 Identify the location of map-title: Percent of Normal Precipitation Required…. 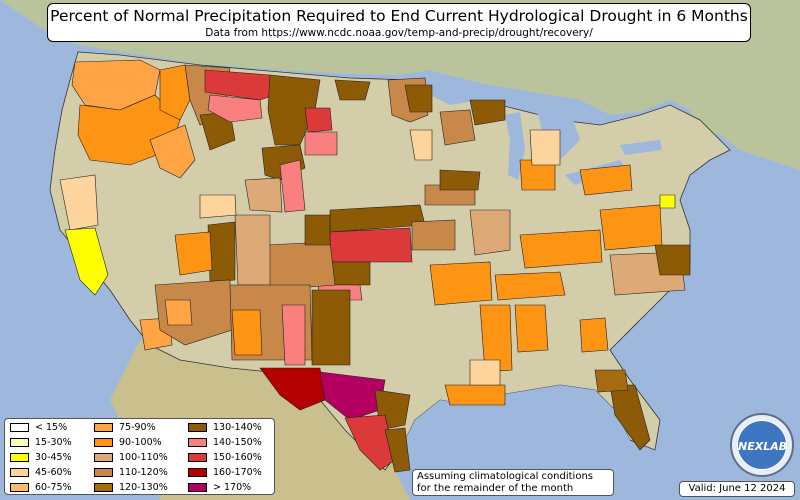
(399, 16).